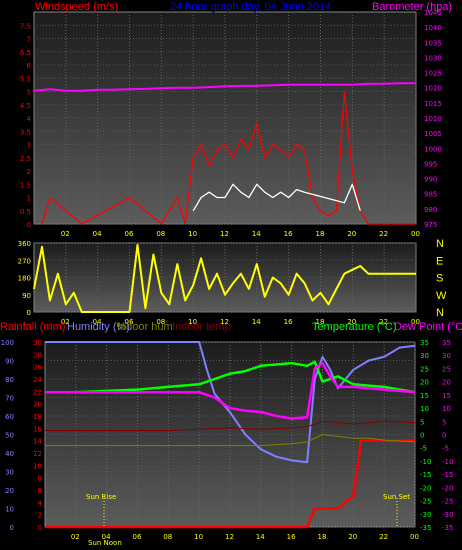 This screenshot has height=550, width=462. Describe the element at coordinates (9, 380) in the screenshot. I see `hum-tick-label: 80` at that location.